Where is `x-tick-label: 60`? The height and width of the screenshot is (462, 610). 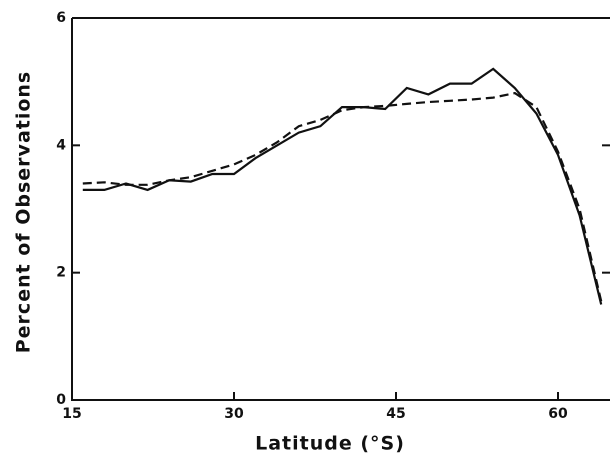 x-tick-label: 60 is located at coordinates (558, 414).